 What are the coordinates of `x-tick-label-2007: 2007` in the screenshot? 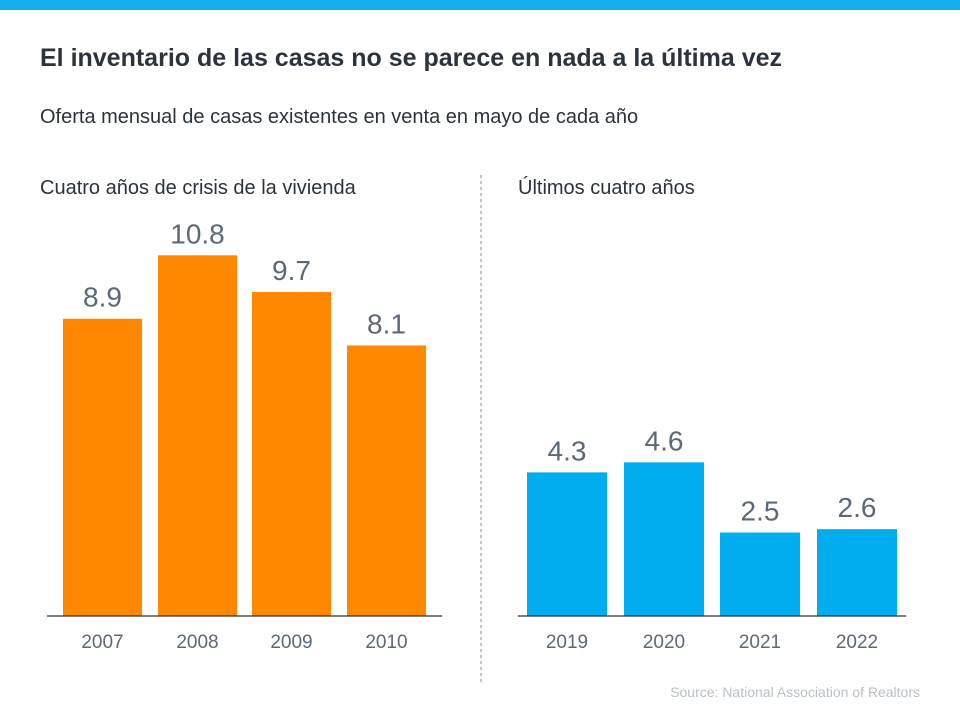 It's located at (102, 642).